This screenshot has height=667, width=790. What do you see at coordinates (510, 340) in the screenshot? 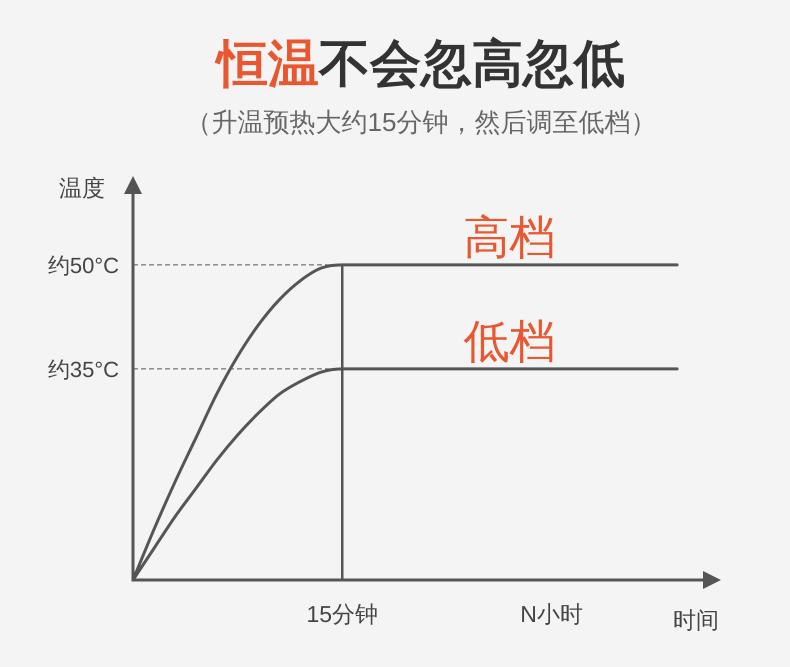
I see `series-label: 低档` at bounding box center [510, 340].